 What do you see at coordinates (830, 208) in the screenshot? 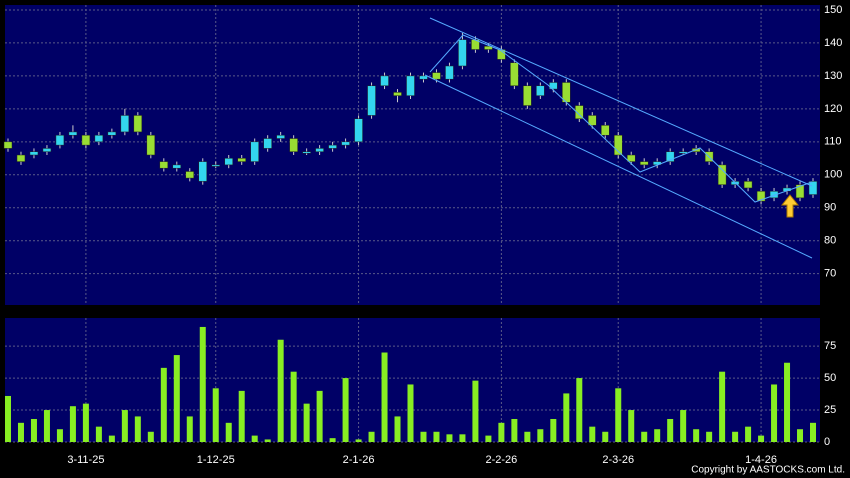
I see `y-tick-label: 90` at bounding box center [830, 208].